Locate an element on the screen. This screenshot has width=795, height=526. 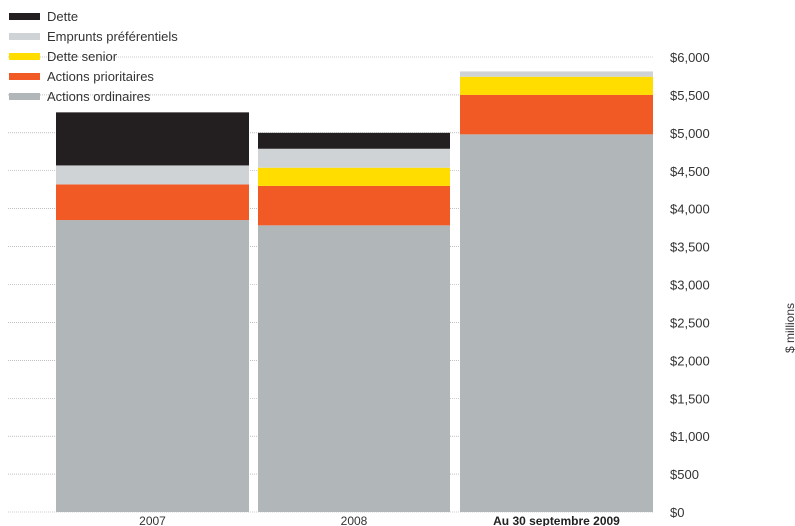
y-axis-title: $ millions is located at coordinates (789, 328).